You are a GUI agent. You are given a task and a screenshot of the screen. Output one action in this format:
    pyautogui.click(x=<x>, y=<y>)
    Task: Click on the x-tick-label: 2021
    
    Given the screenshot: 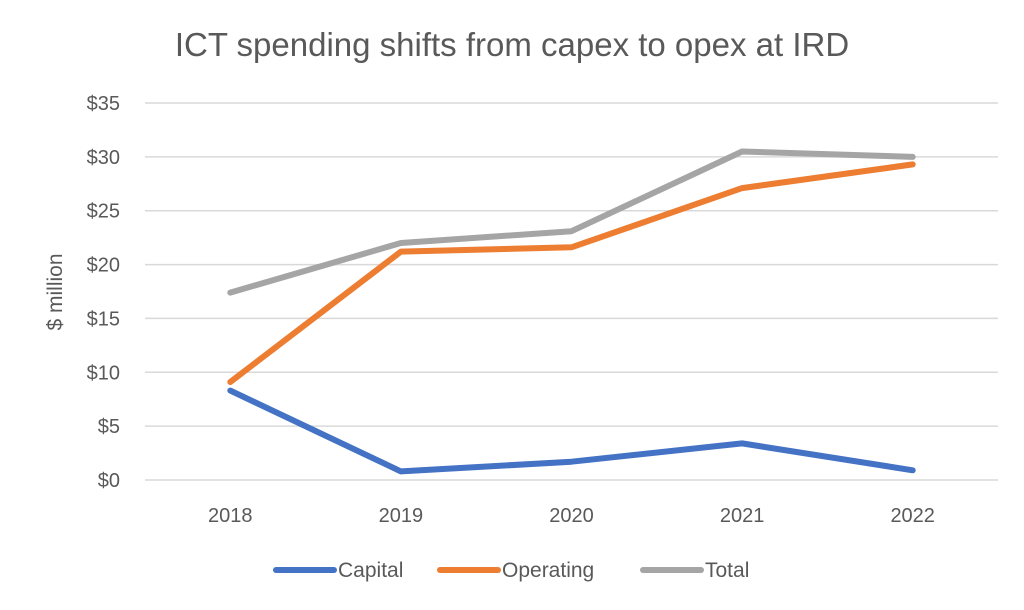 What is the action you would take?
    pyautogui.click(x=742, y=516)
    